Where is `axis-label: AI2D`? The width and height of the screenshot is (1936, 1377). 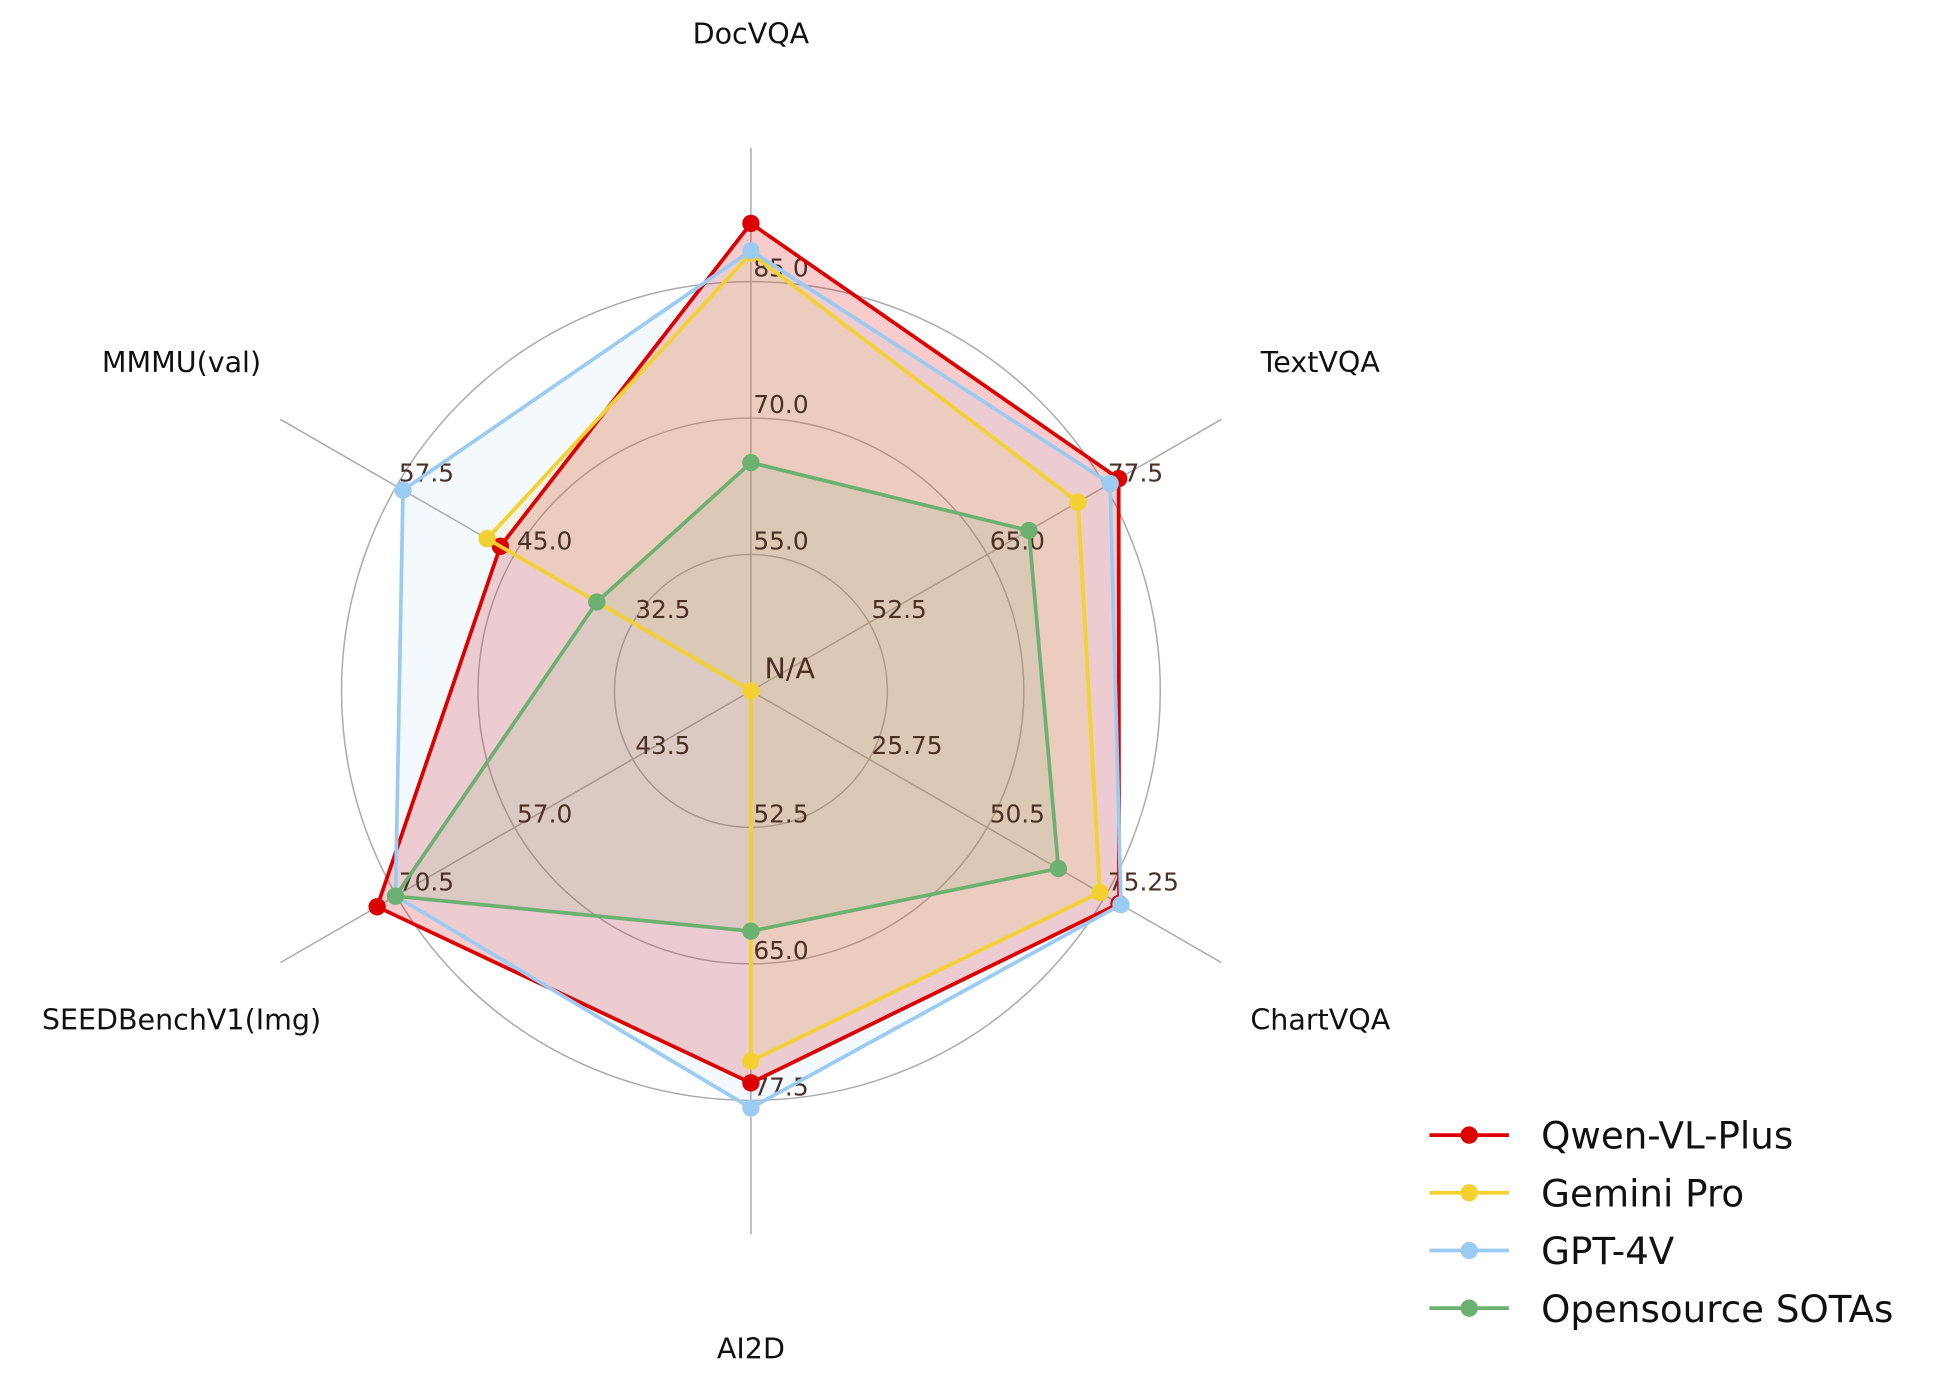
axis-label: AI2D is located at coordinates (751, 1348).